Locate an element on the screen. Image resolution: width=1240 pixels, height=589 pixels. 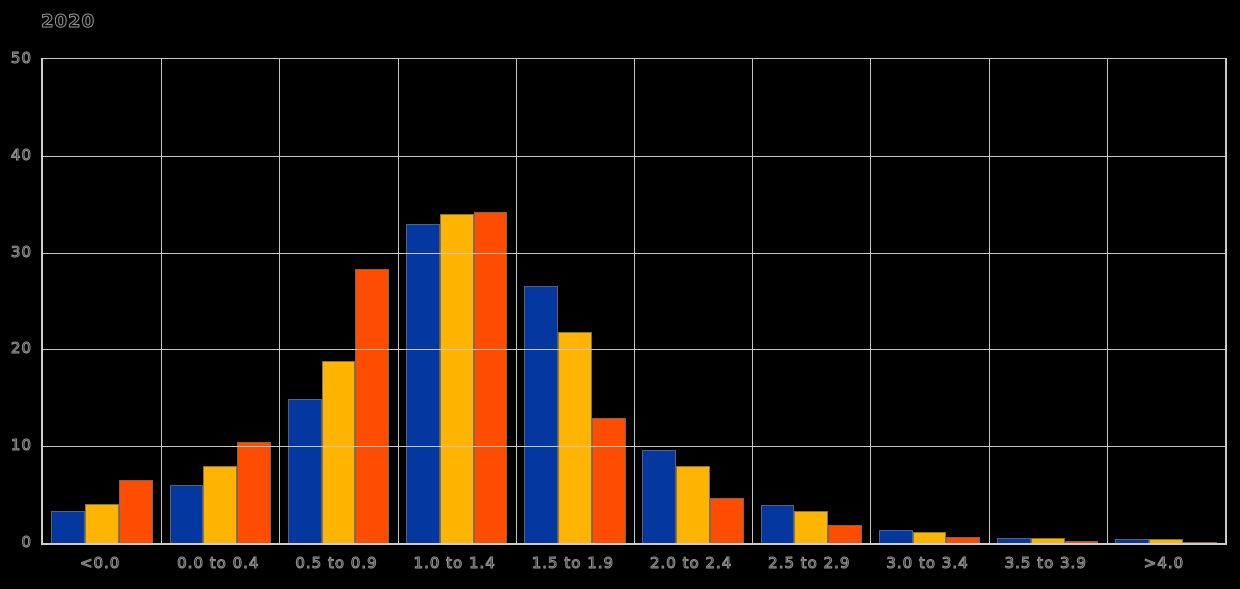
y-axis-tick-label: 30 is located at coordinates (21, 251).